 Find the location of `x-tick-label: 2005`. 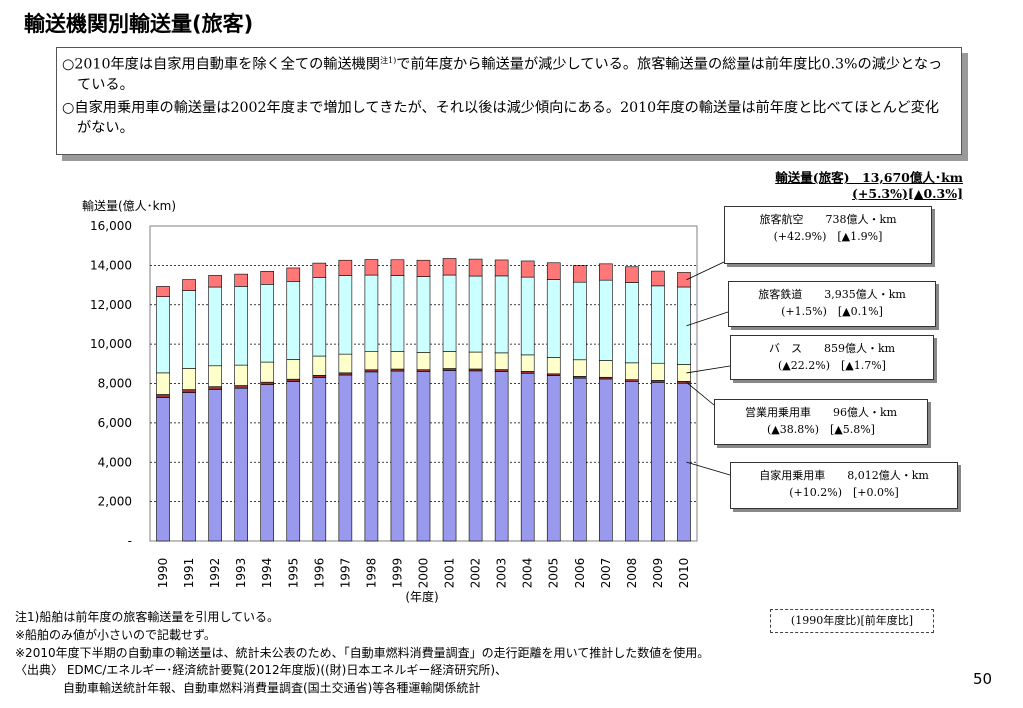

x-tick-label: 2005 is located at coordinates (554, 573).